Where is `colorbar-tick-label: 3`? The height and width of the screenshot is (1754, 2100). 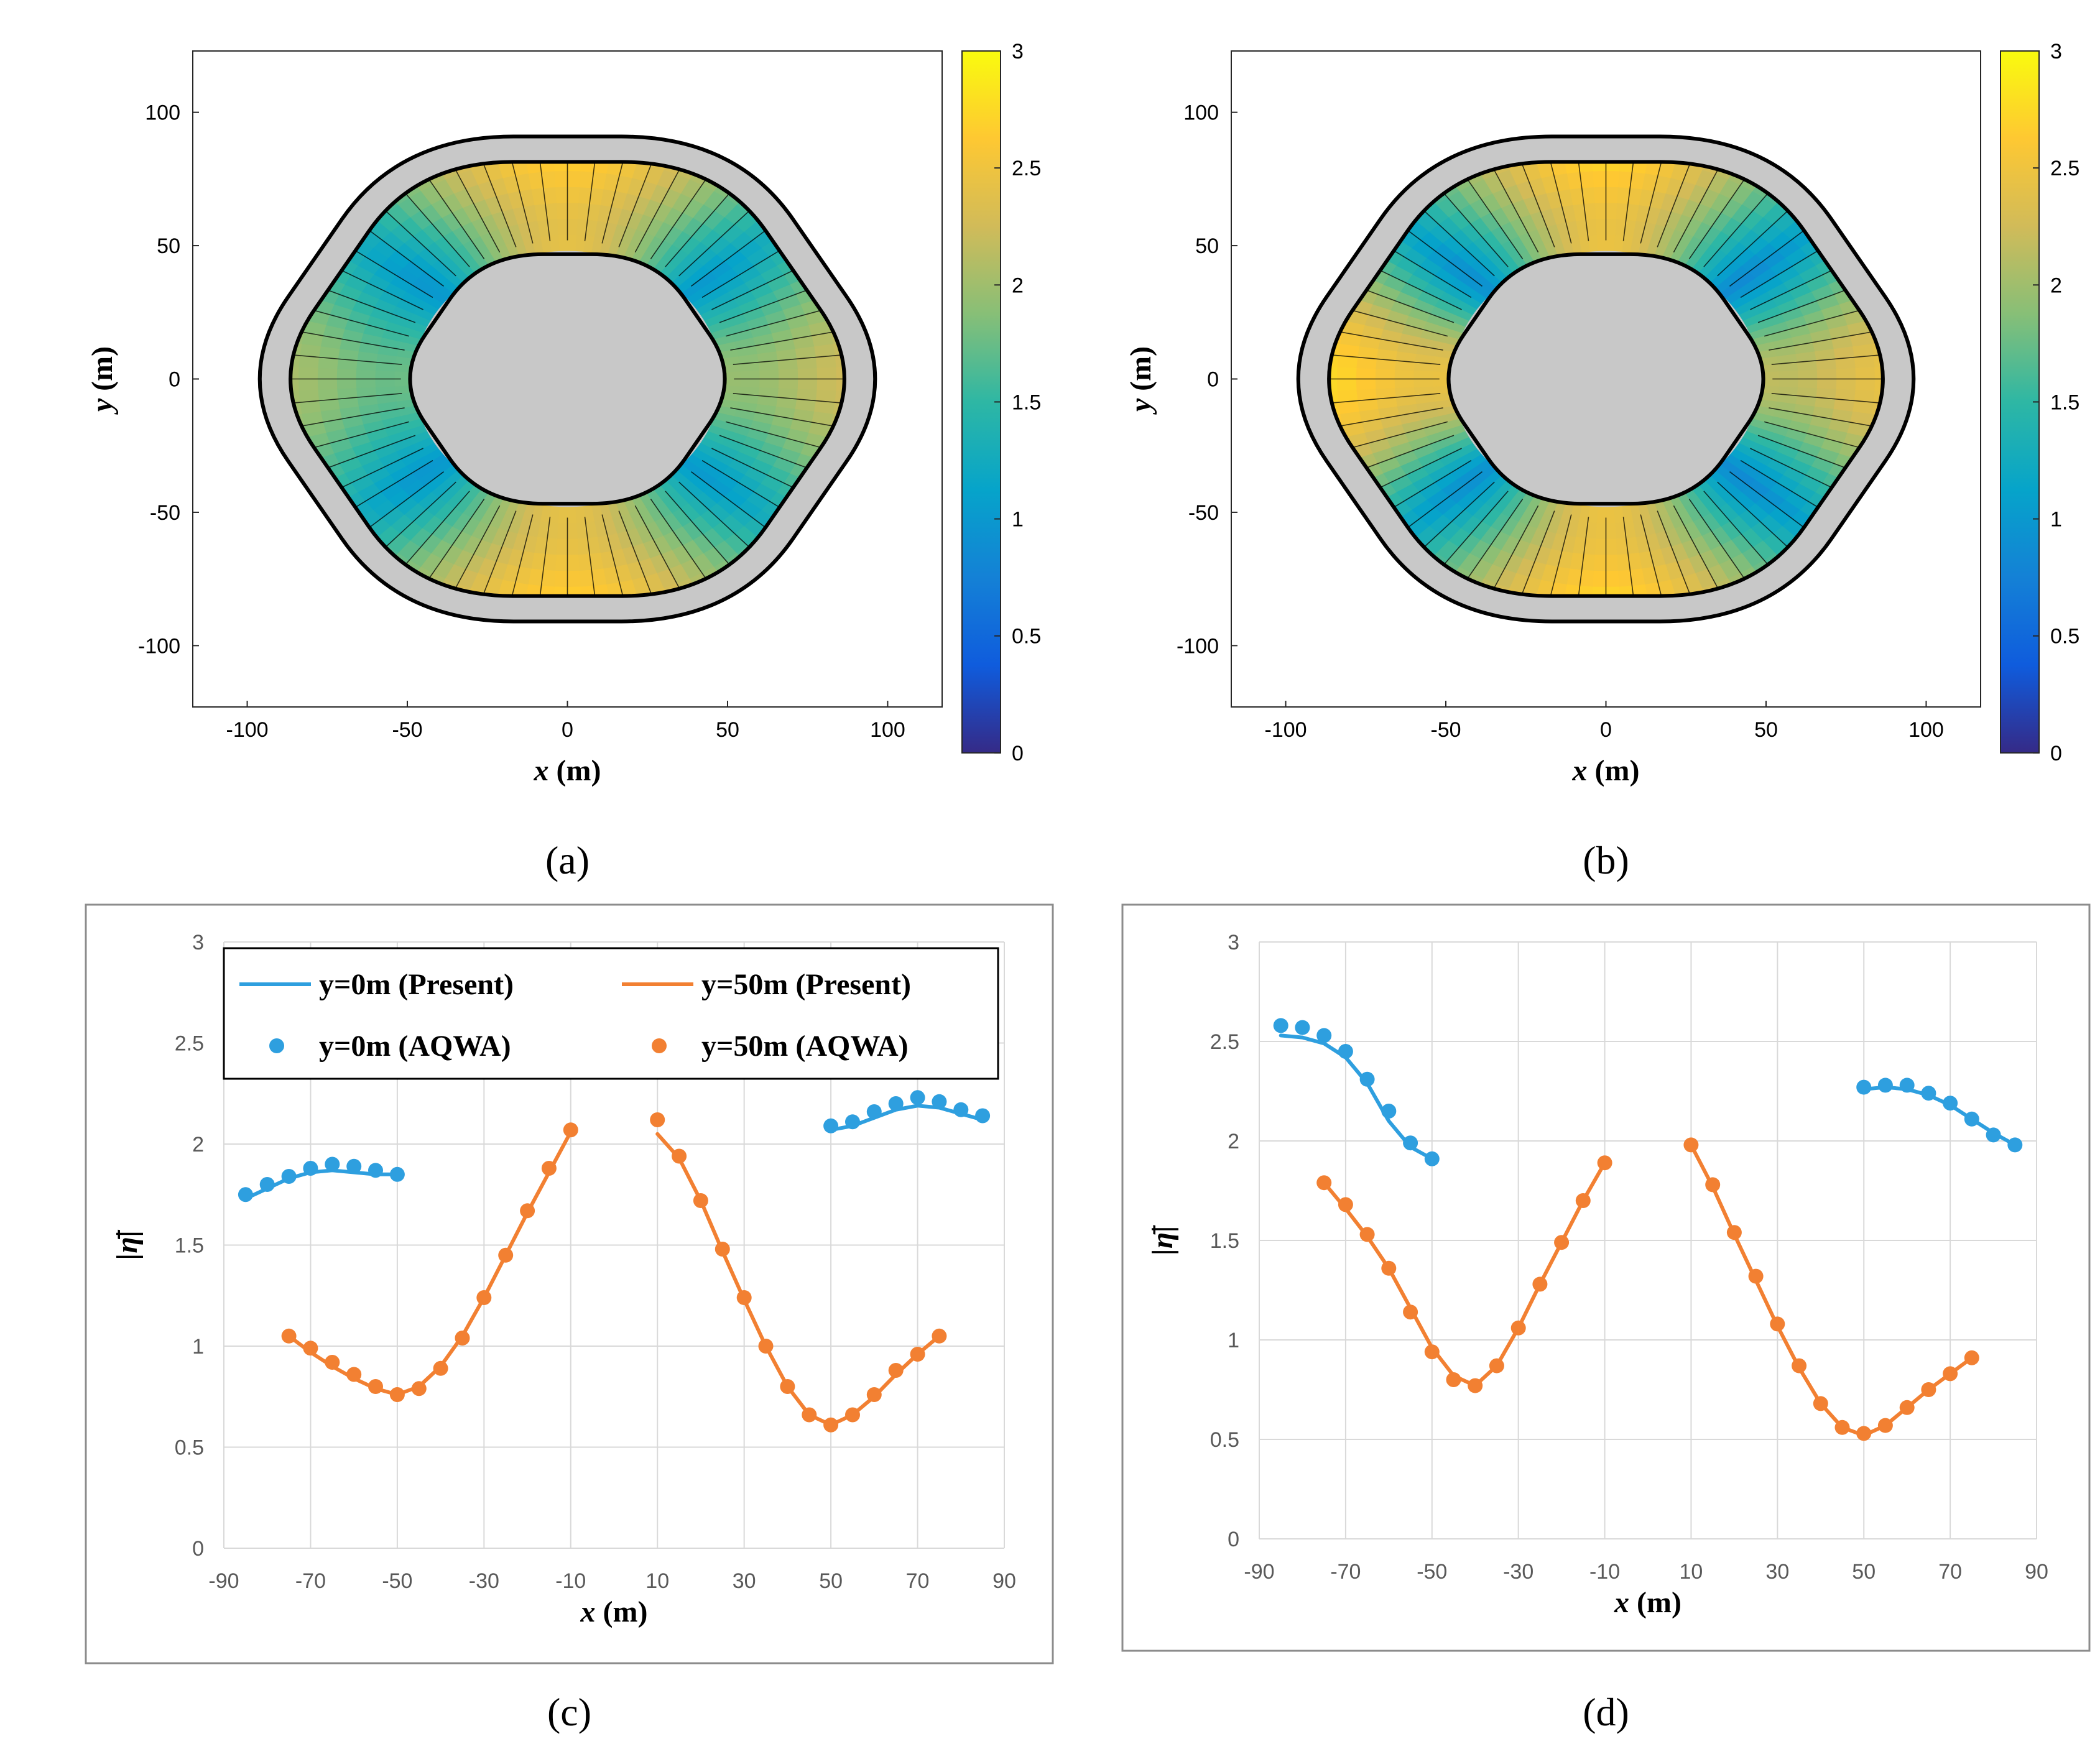 colorbar-tick-label: 3 is located at coordinates (2056, 51).